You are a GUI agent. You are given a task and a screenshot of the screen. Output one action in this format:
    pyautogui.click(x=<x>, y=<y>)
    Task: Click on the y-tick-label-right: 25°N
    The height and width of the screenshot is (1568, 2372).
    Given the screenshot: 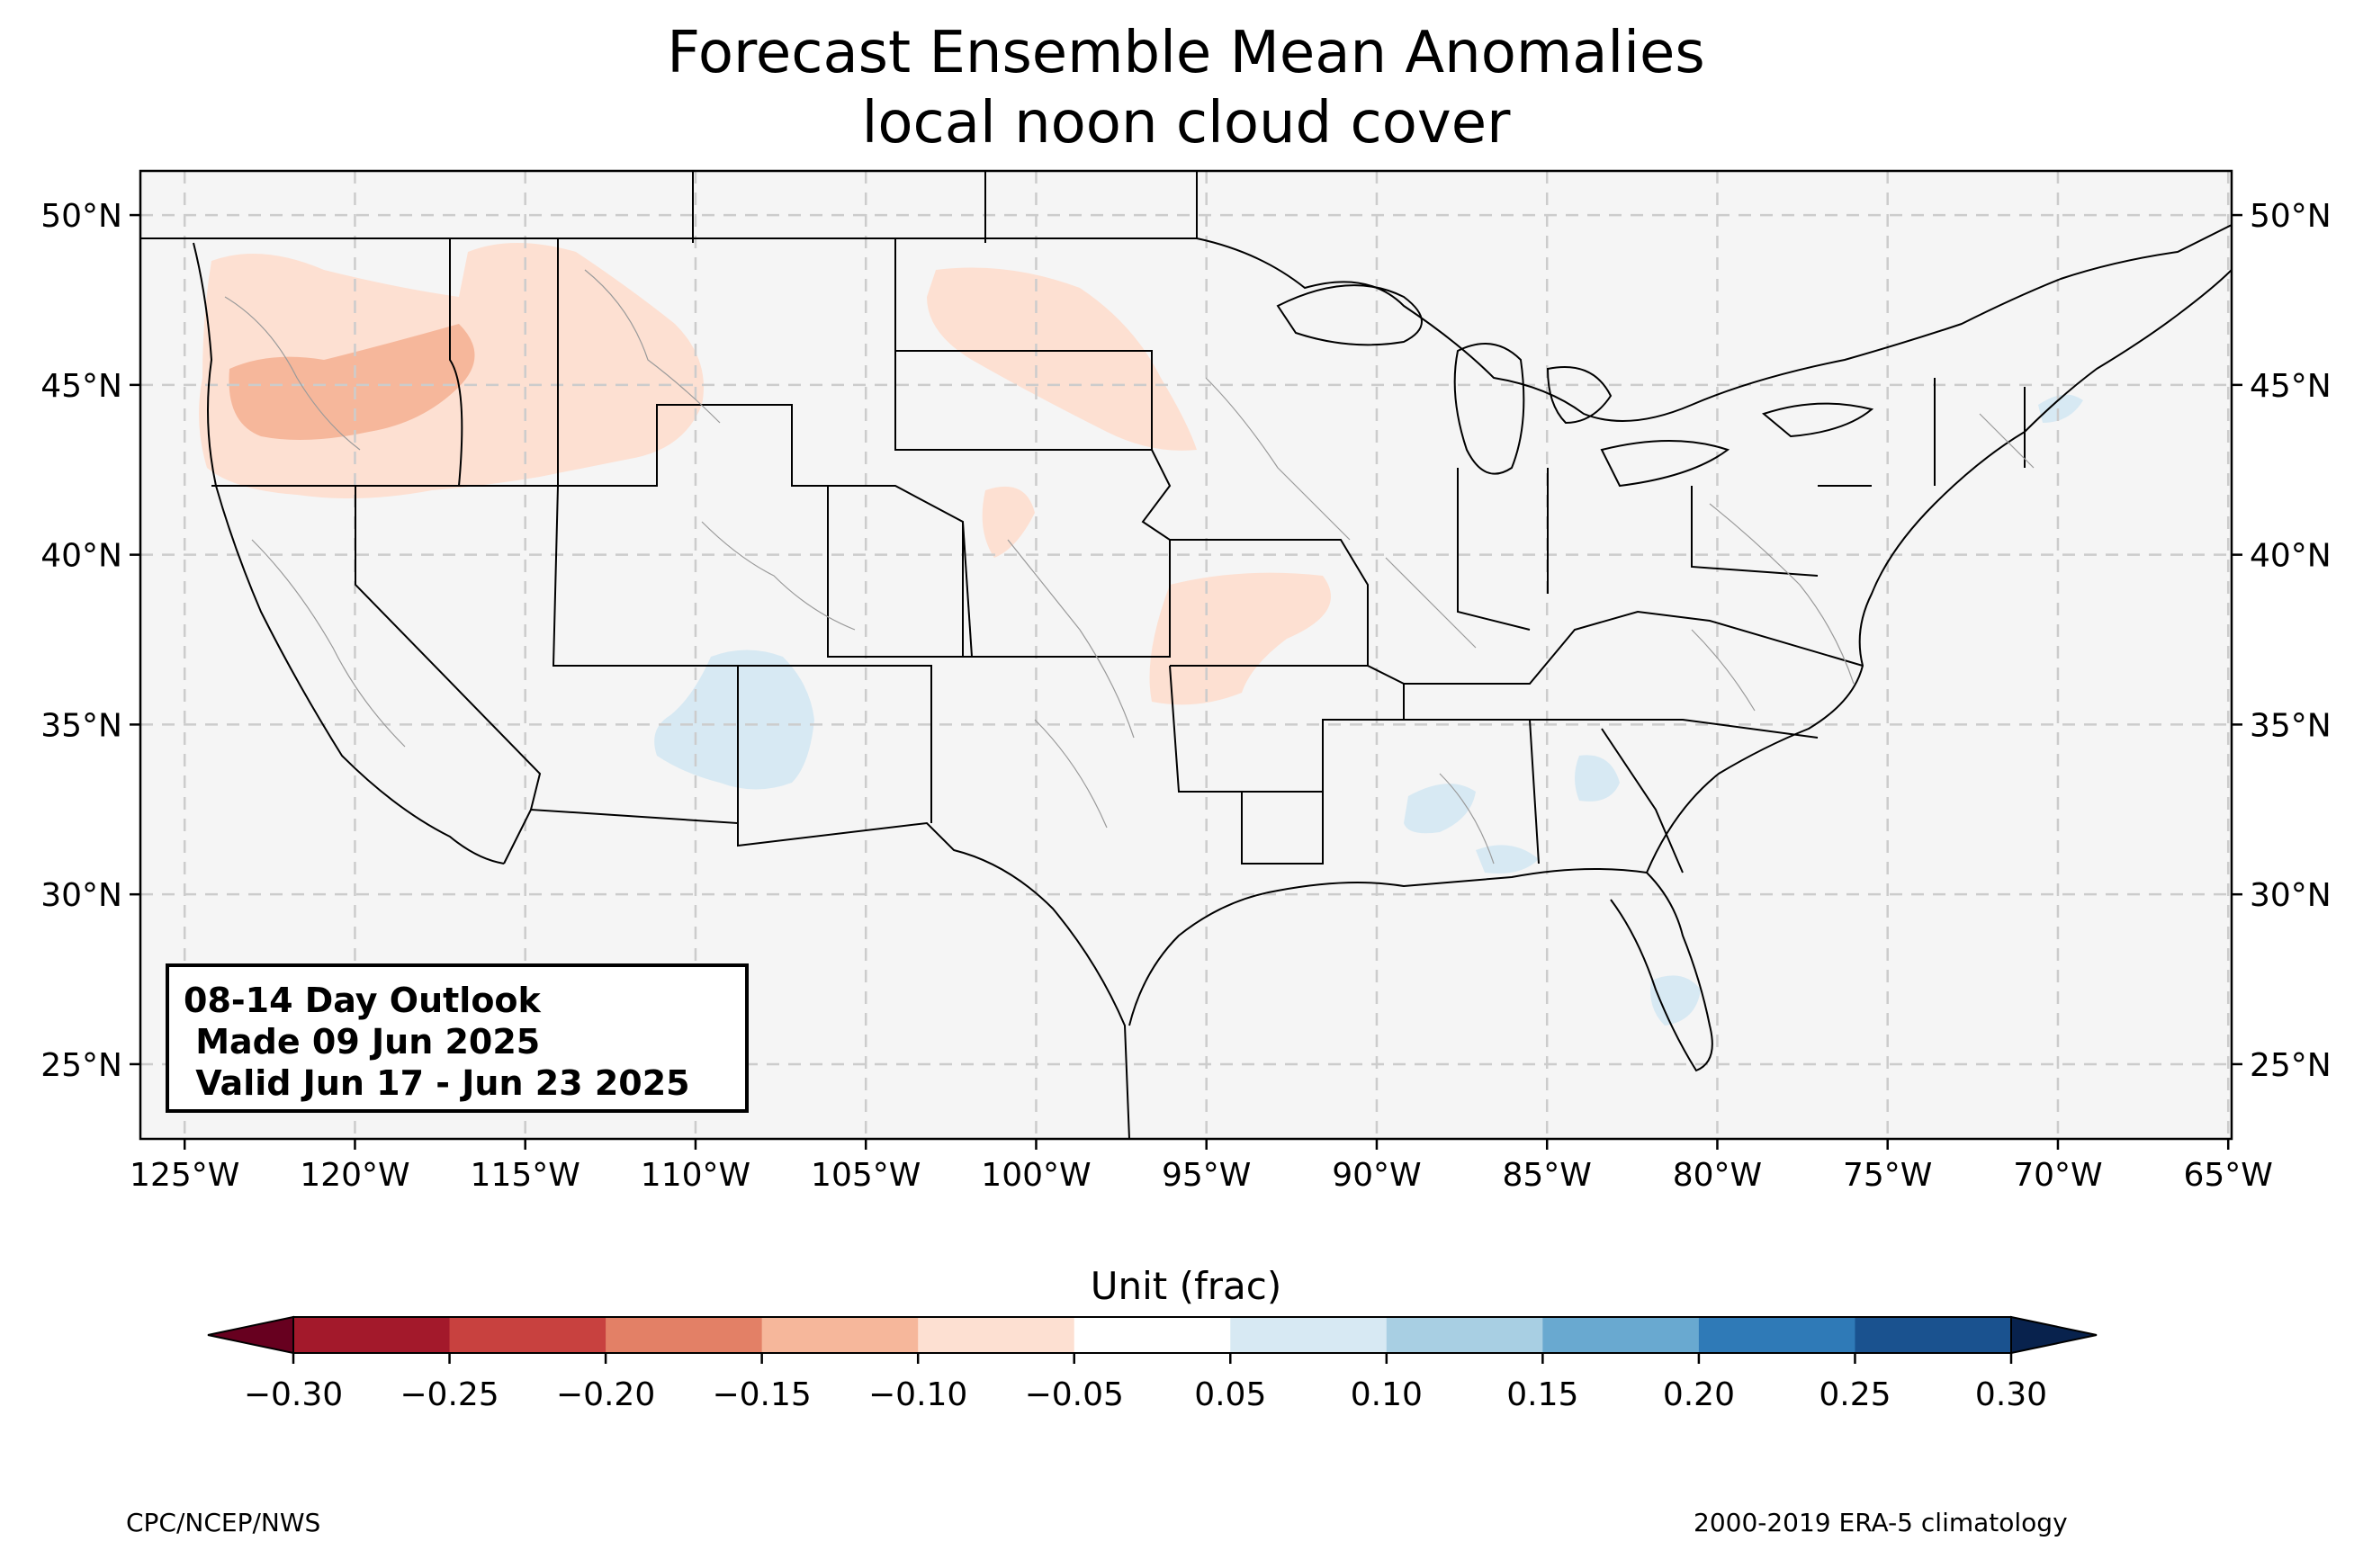 What is the action you would take?
    pyautogui.click(x=2291, y=1065)
    